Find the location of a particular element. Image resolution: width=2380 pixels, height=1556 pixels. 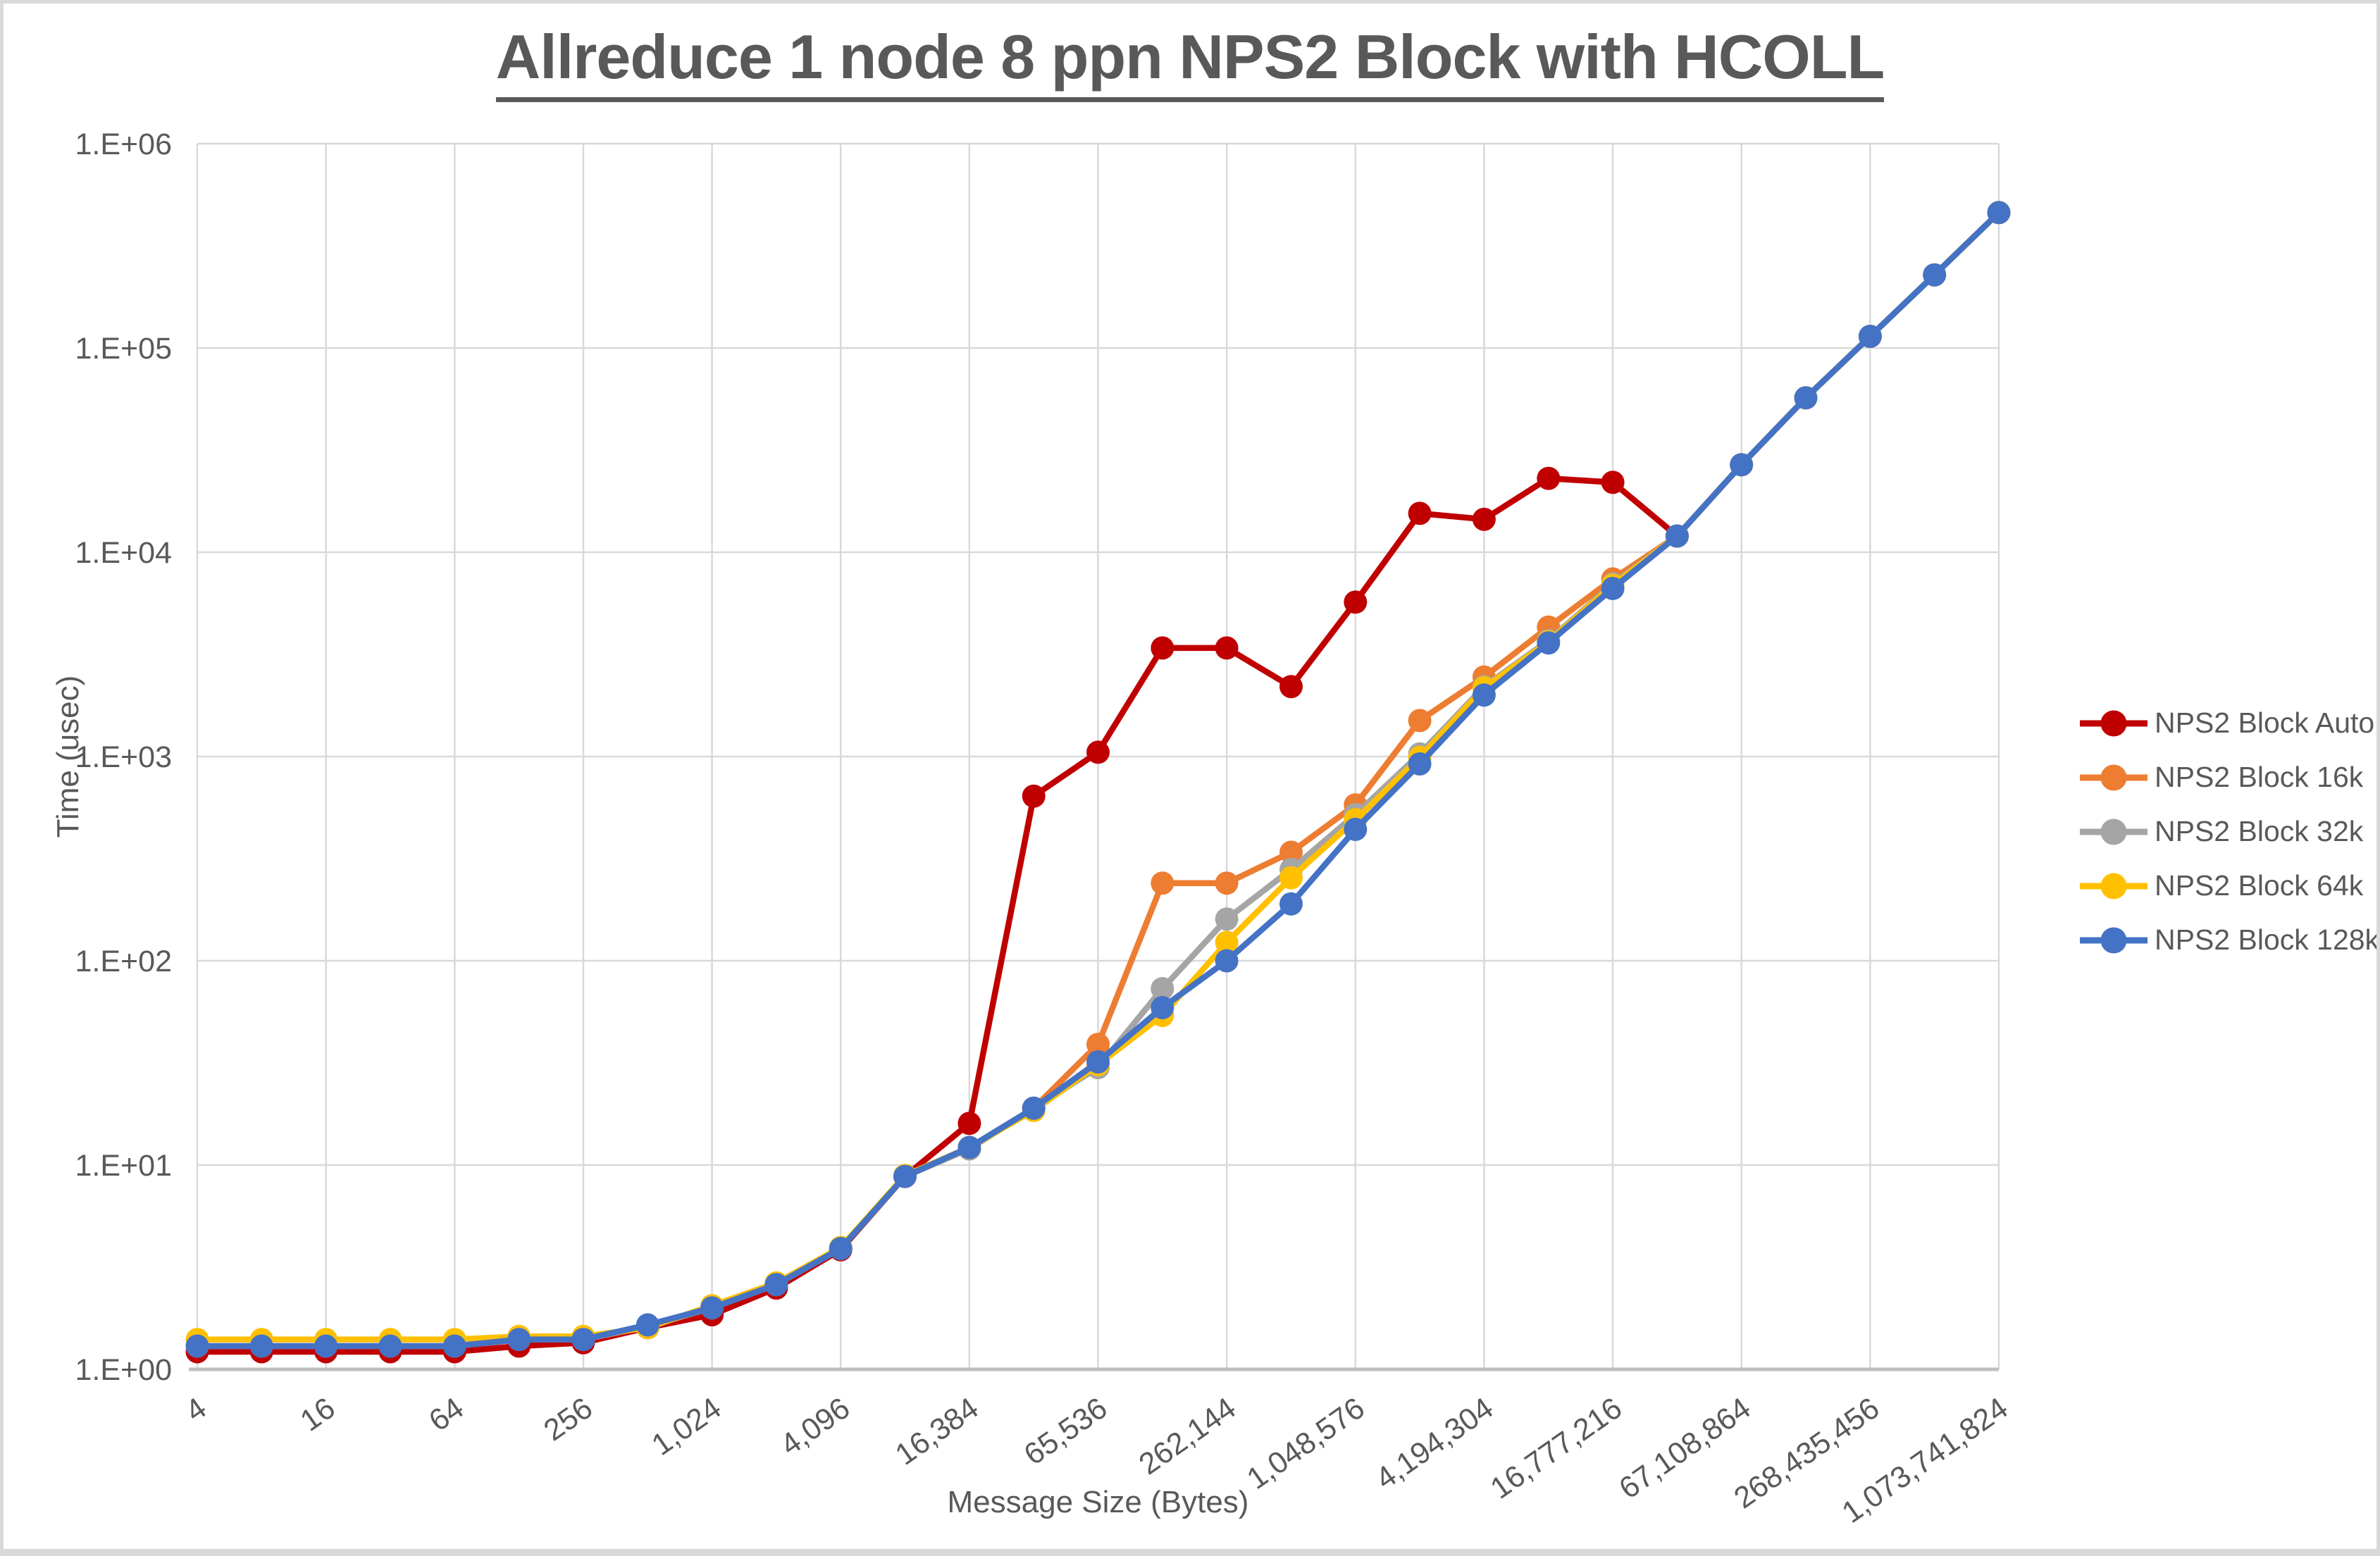

legend-marker-nps2-block-128k is located at coordinates (2113, 940).